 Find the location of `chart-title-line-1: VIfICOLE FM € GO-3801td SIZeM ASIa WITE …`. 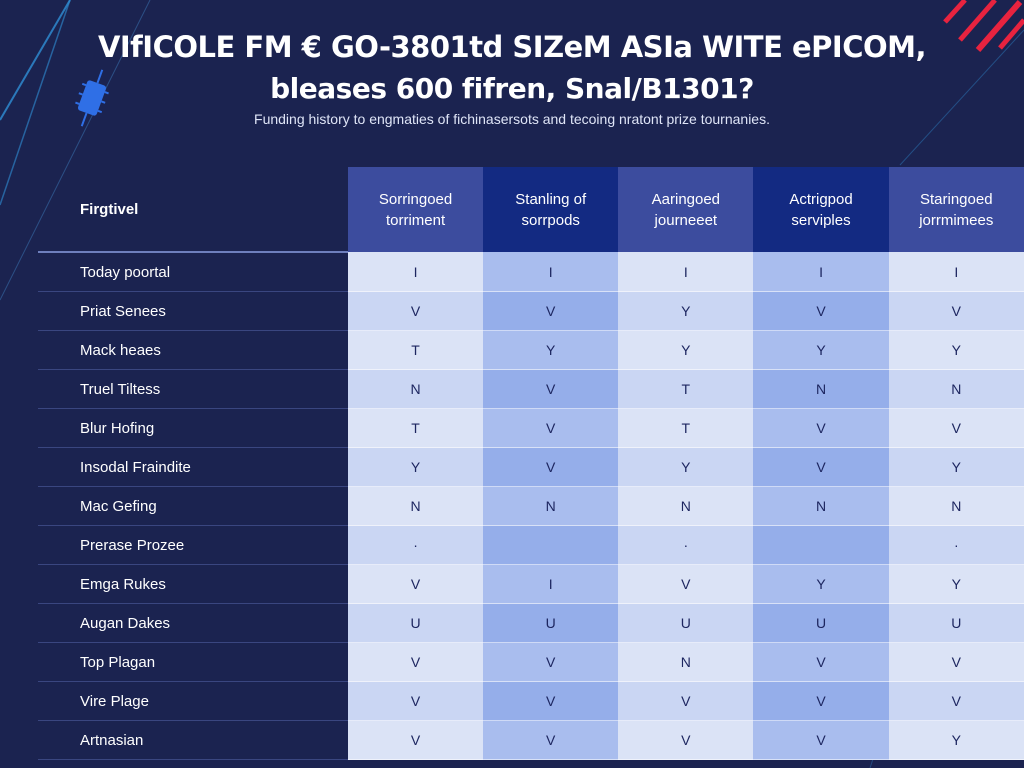

chart-title-line-1: VIfICOLE FM € GO-3801td SIZeM ASIa WITE … is located at coordinates (512, 47).